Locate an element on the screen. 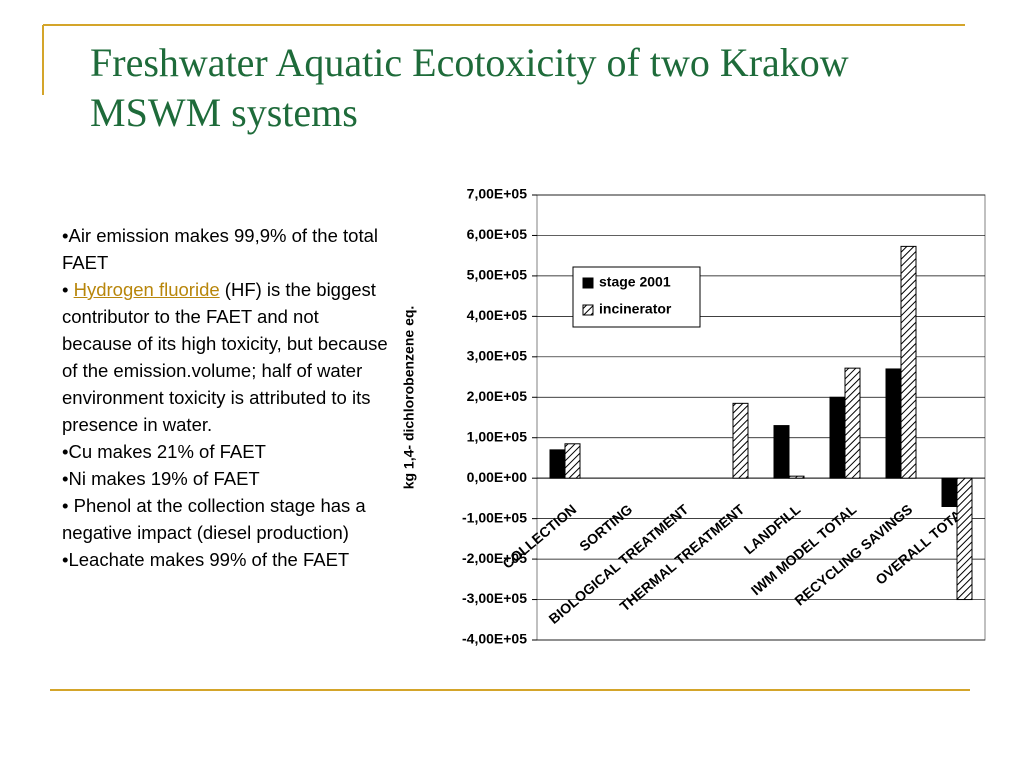 This screenshot has width=1024, height=768. y-tick-label: 1,00E+05 is located at coordinates (497, 436).